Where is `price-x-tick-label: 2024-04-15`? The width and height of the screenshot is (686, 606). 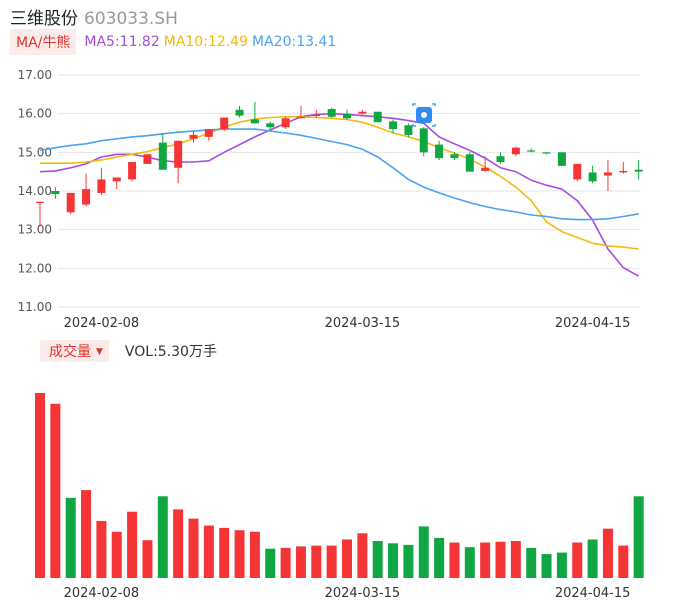 price-x-tick-label: 2024-04-15 is located at coordinates (593, 323).